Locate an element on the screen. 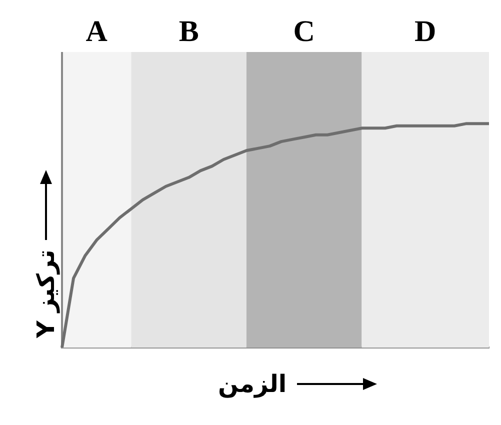 This screenshot has width=501, height=425. text: A is located at coordinates (97, 31).